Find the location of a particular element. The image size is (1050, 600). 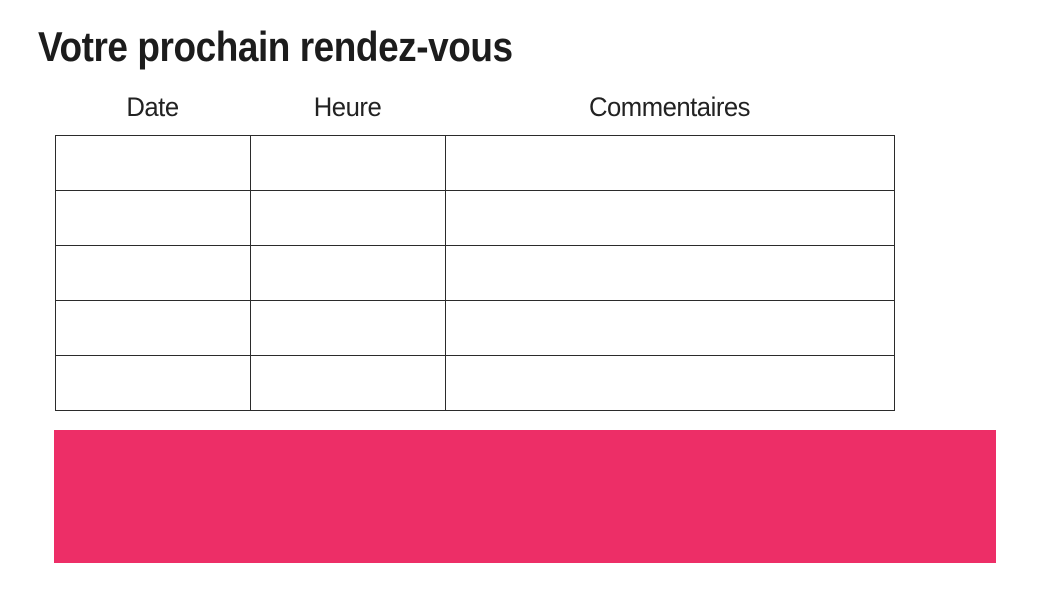

column-header-heure: Heure is located at coordinates (347, 107).